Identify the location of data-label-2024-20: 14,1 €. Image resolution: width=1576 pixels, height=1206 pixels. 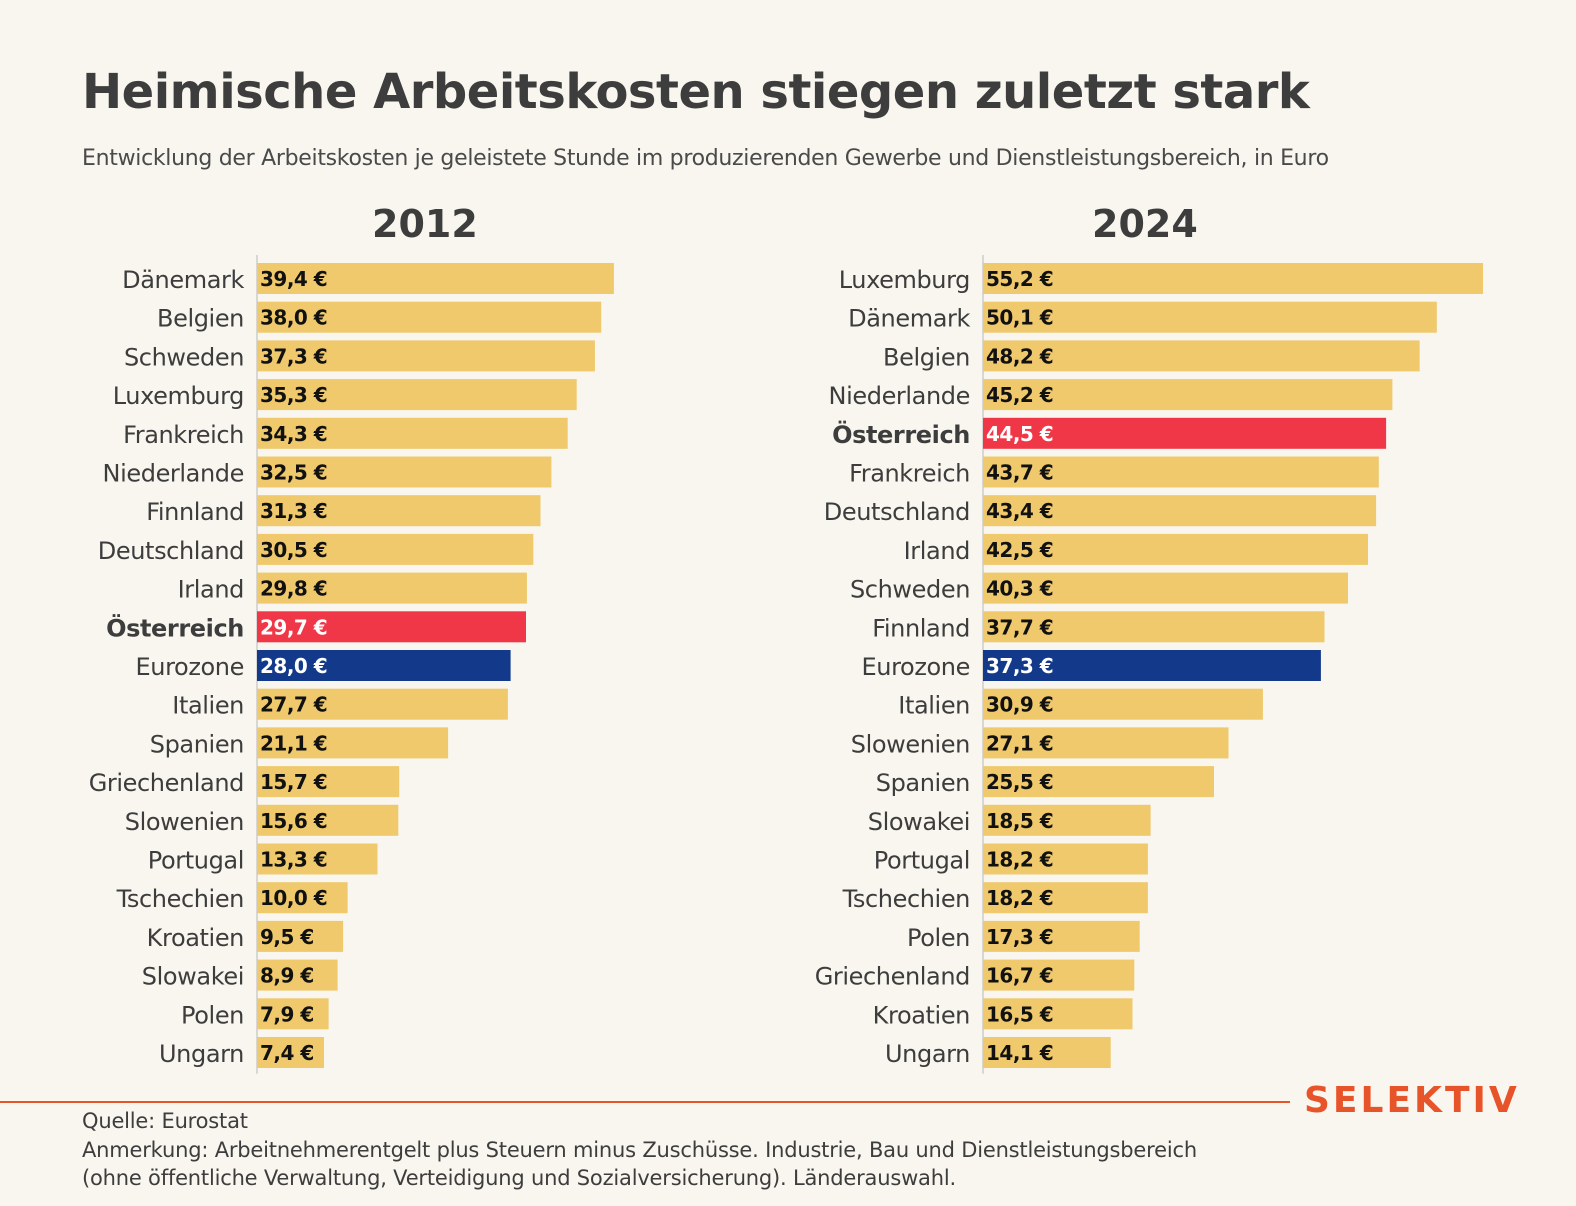
(1019, 1053).